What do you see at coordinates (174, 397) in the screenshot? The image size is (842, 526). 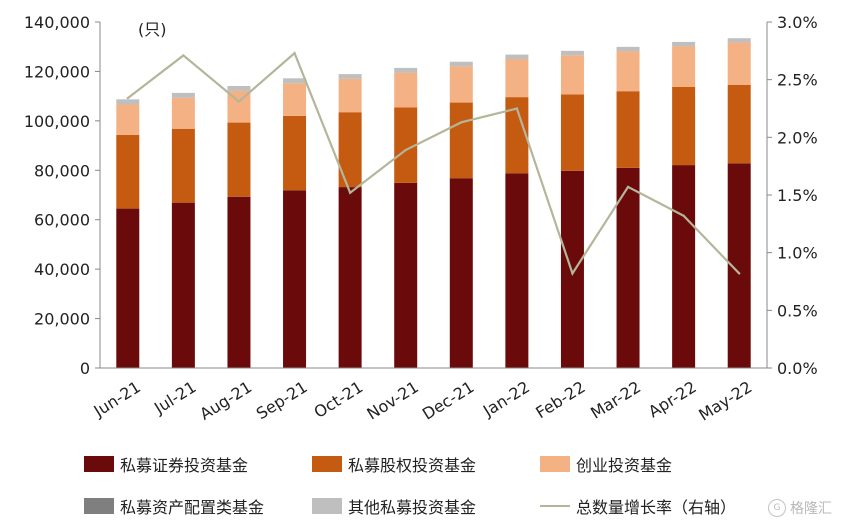 I see `x-tick-label: Jul-21` at bounding box center [174, 397].